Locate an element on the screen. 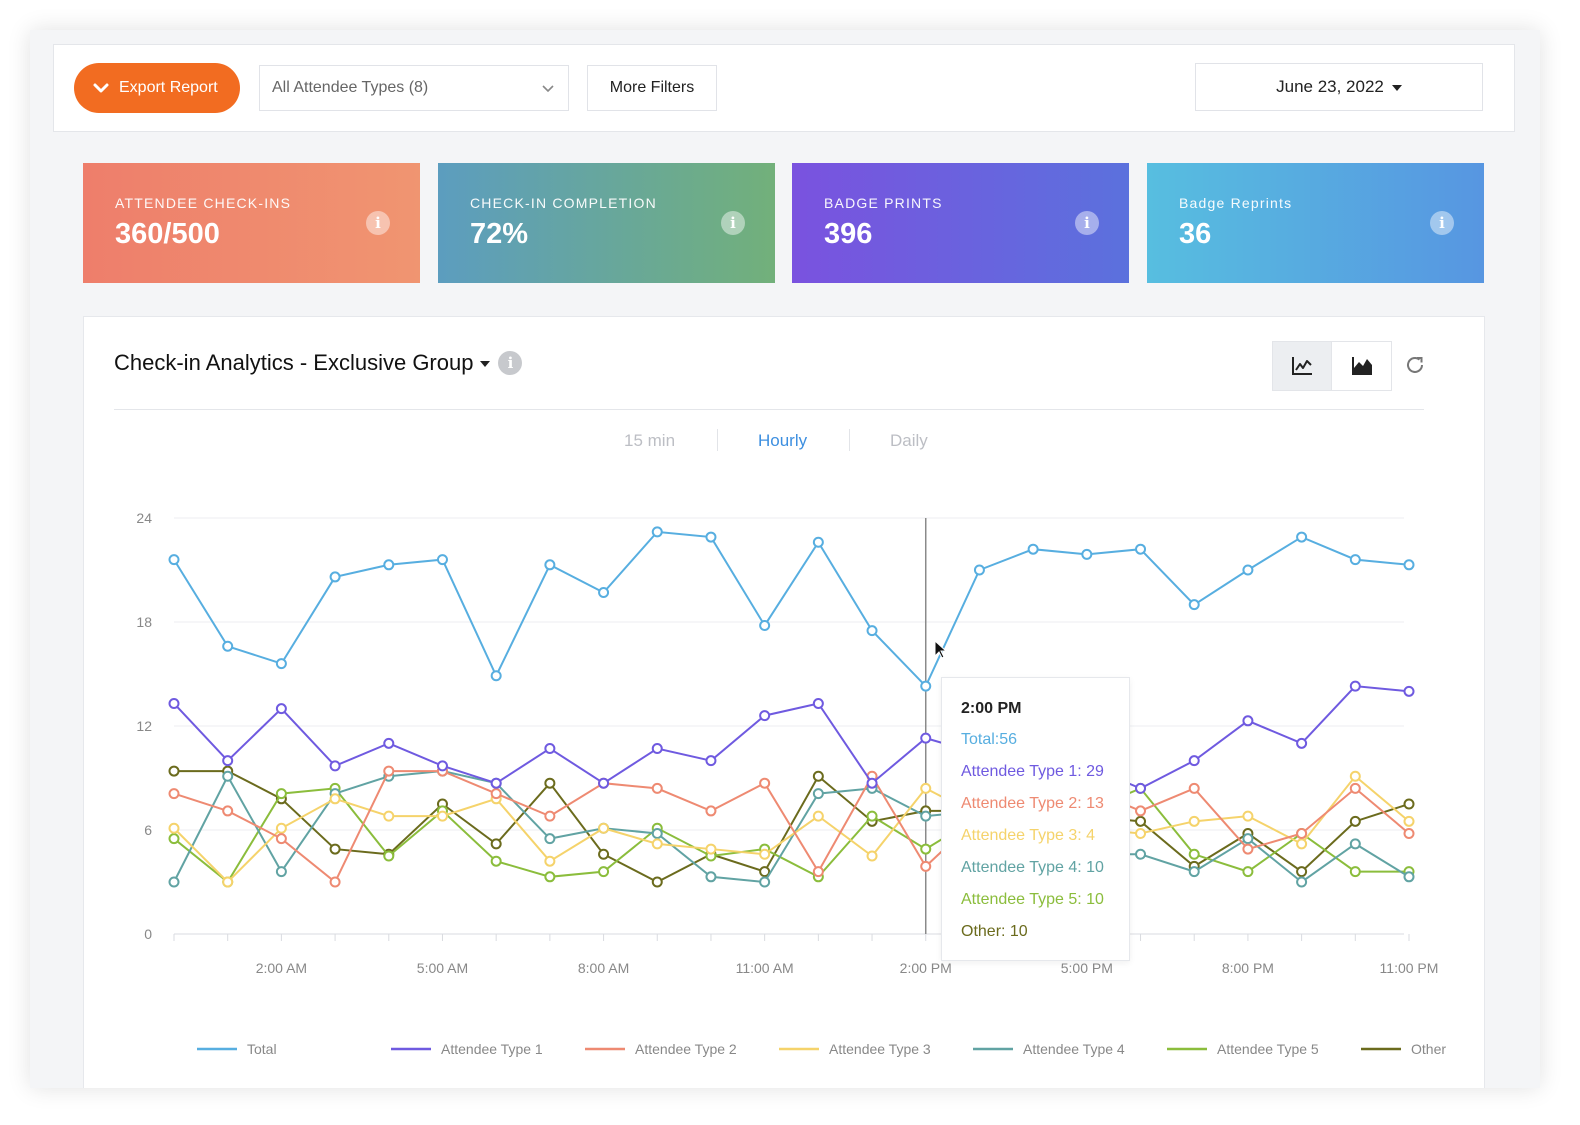 The width and height of the screenshot is (1580, 1125). stat-value: 36 is located at coordinates (1195, 234).